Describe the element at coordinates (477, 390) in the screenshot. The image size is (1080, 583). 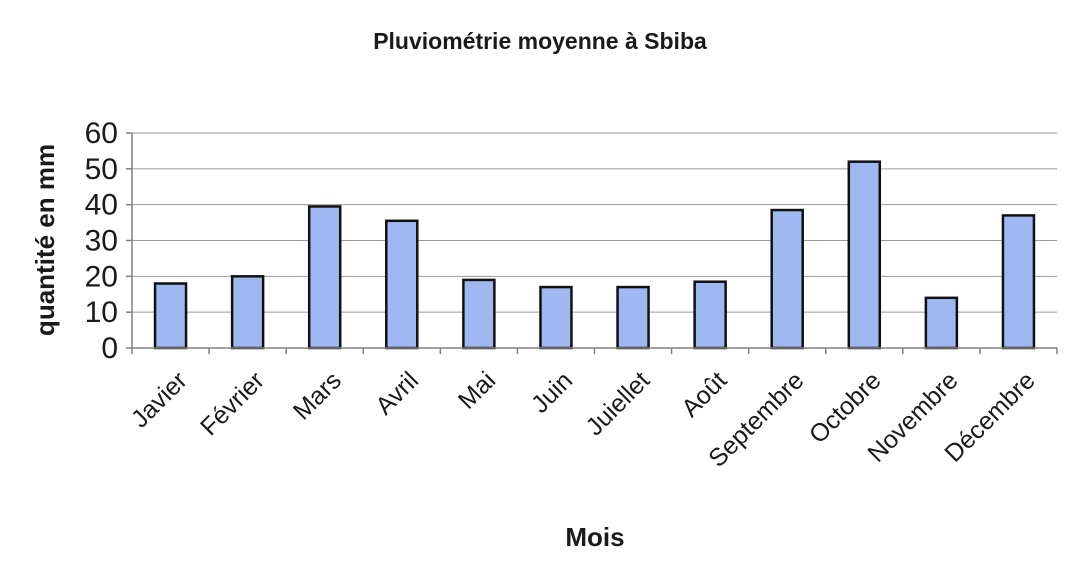
I see `x-tick-label: Mai` at that location.